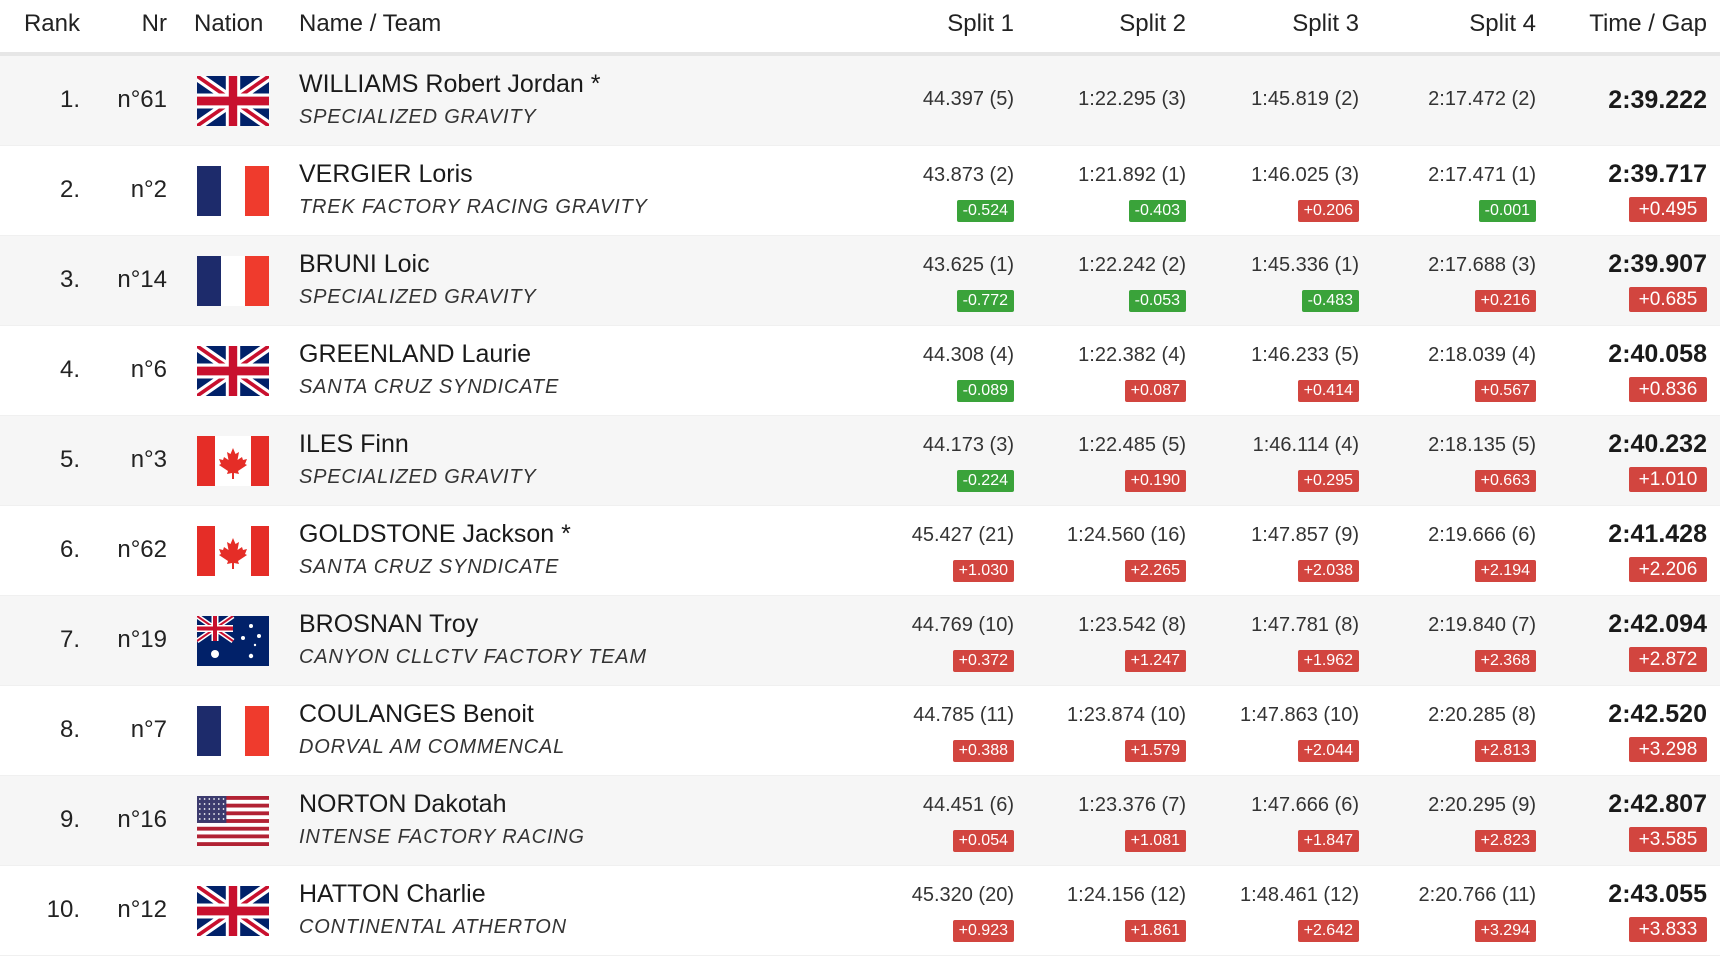  Describe the element at coordinates (429, 567) in the screenshot. I see `team-name: SANTA CRUZ SYNDICATE` at that location.